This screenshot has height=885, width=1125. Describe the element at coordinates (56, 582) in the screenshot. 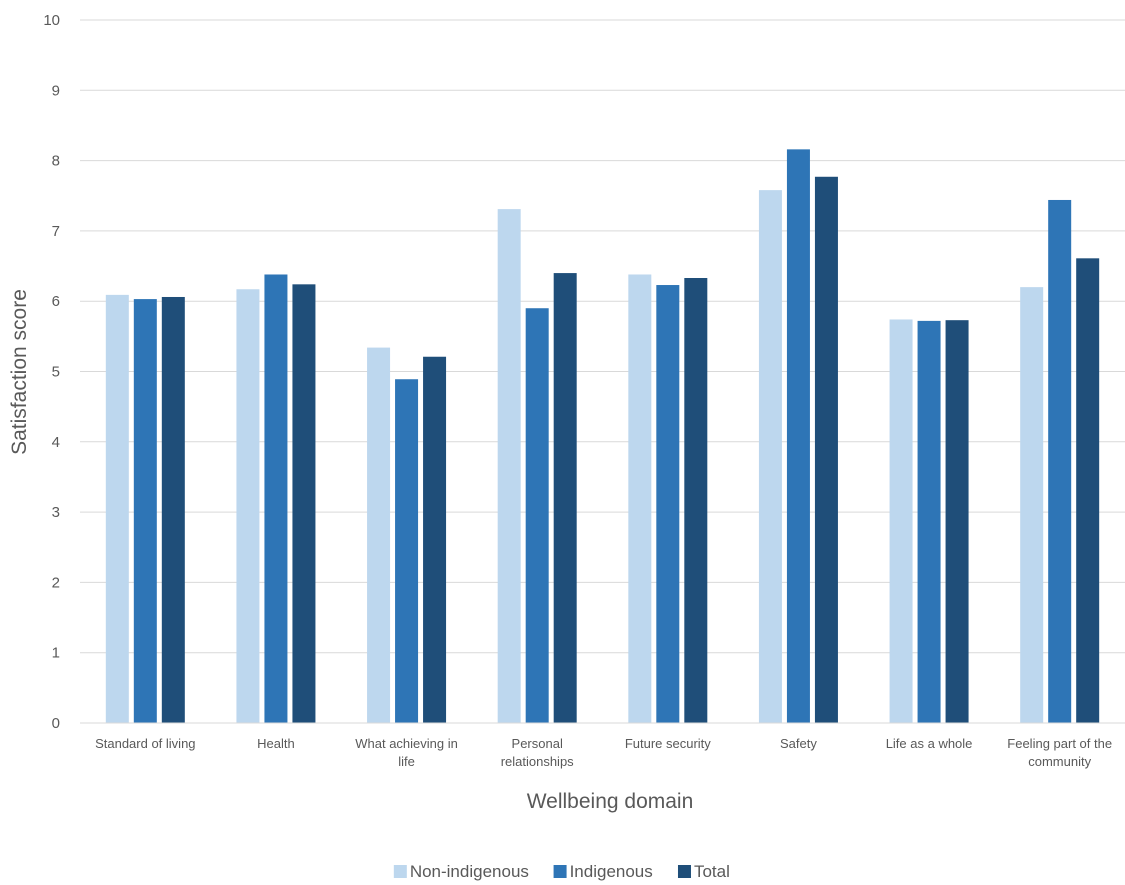

I see `y-tick-label: 2` at that location.